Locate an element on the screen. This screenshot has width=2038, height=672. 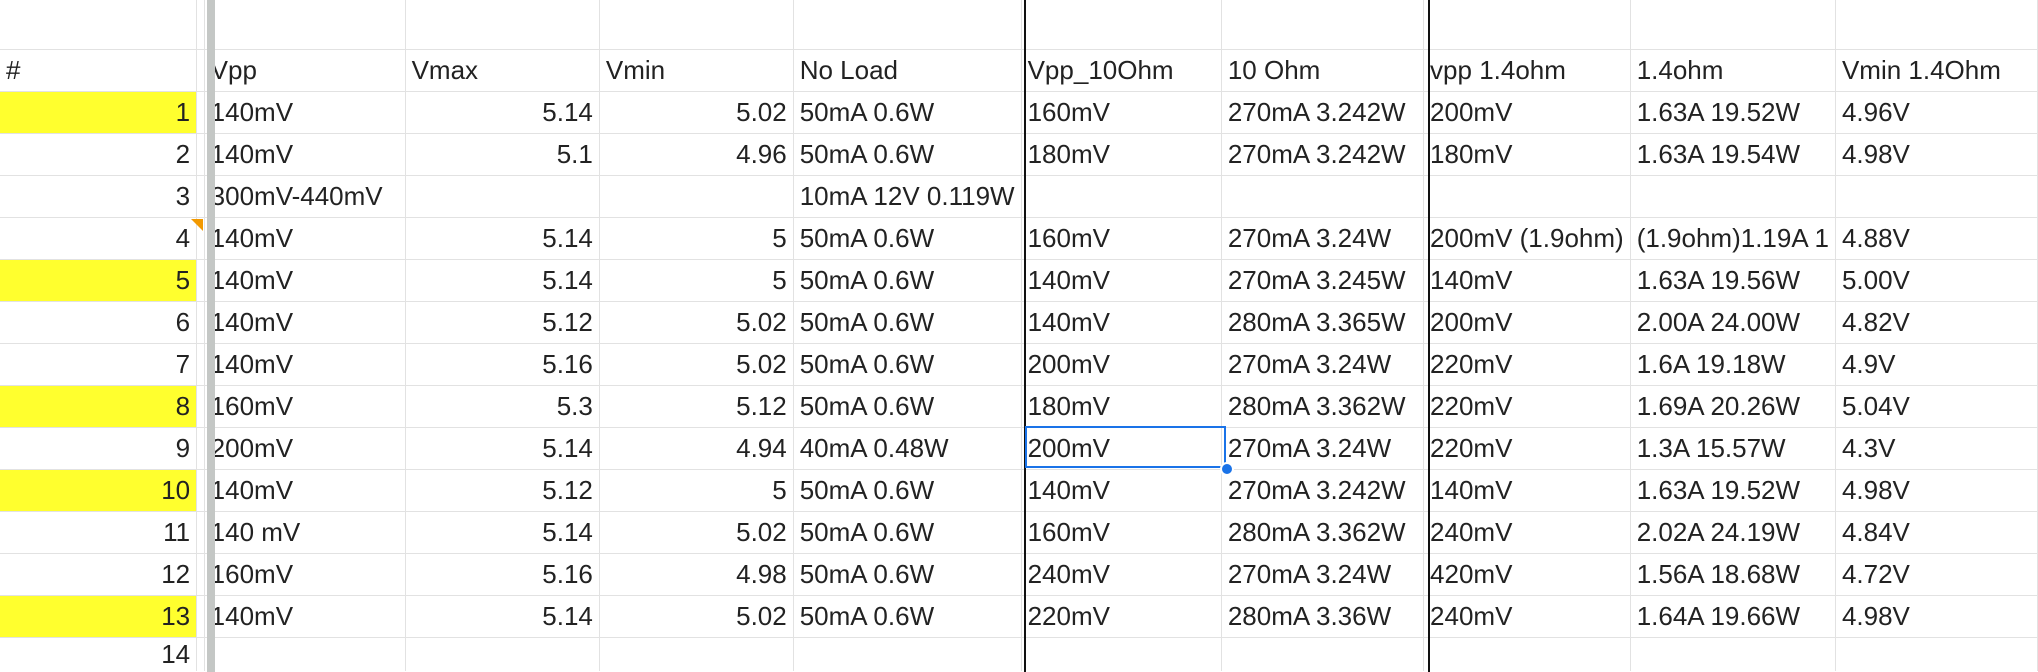
cell-ohm14: 1.63A 19.56W is located at coordinates (1733, 280).